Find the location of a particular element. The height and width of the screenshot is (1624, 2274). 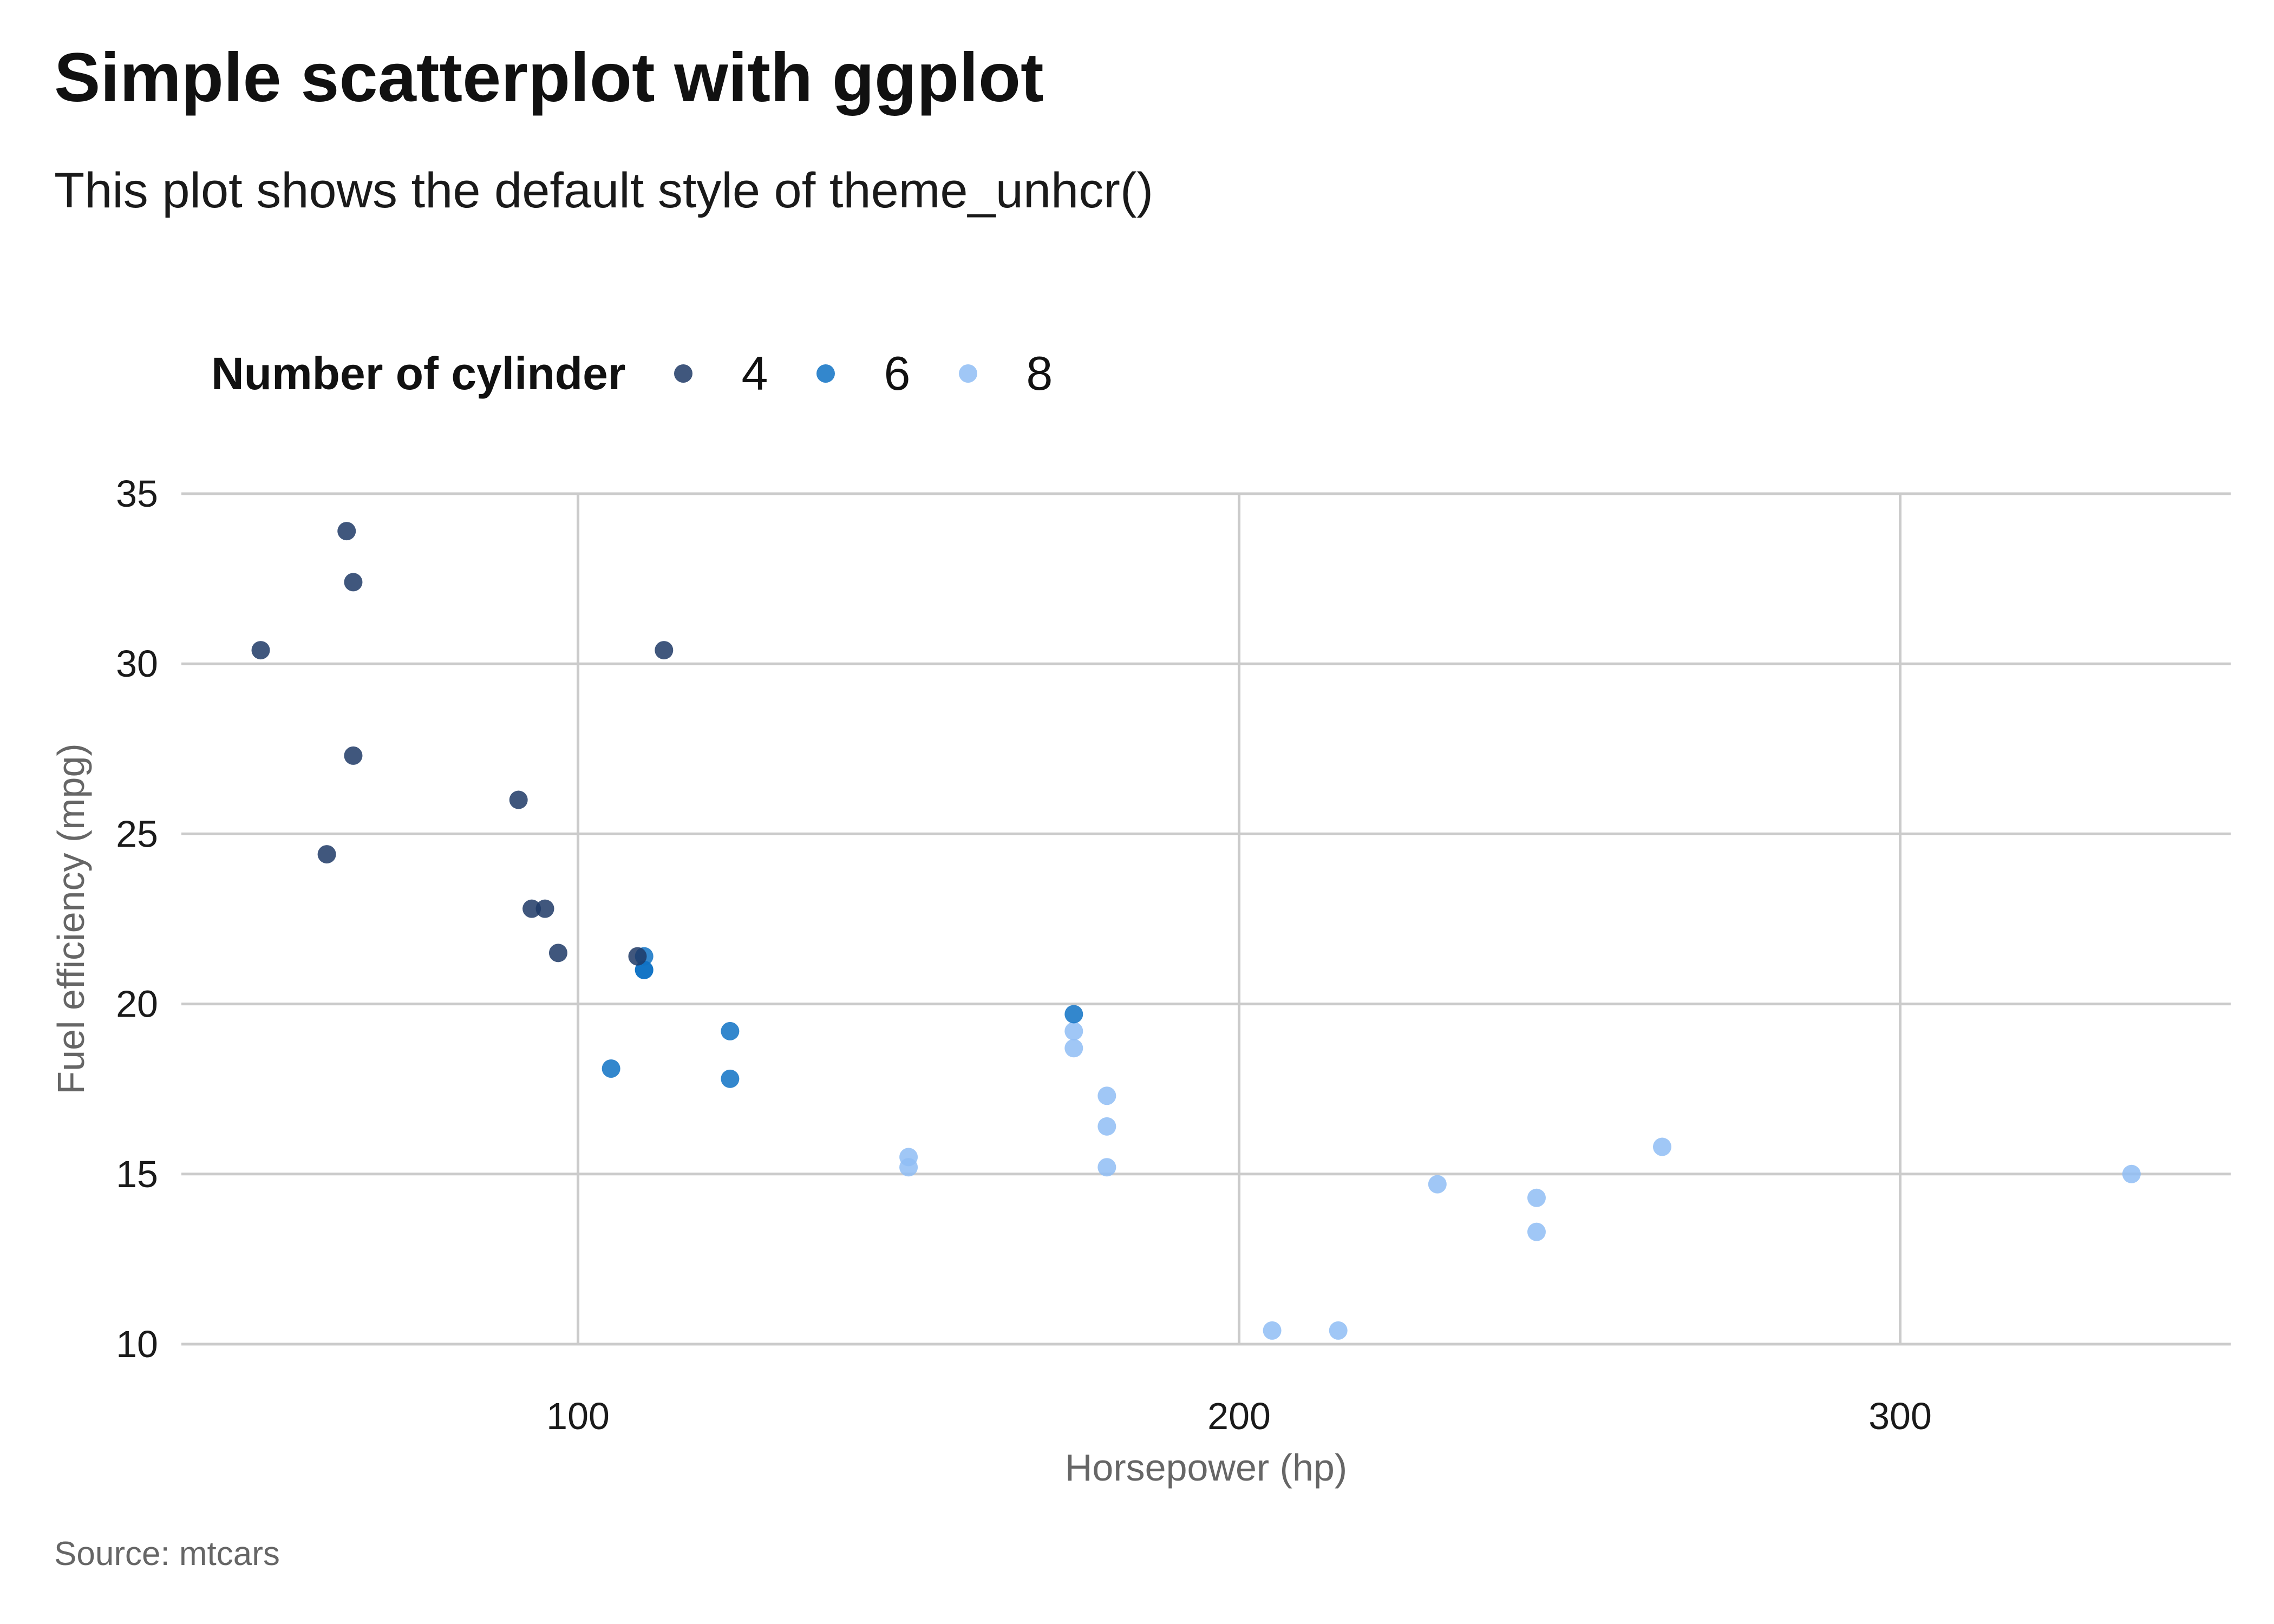

chart-caption: Source: mtcars is located at coordinates (167, 1554).